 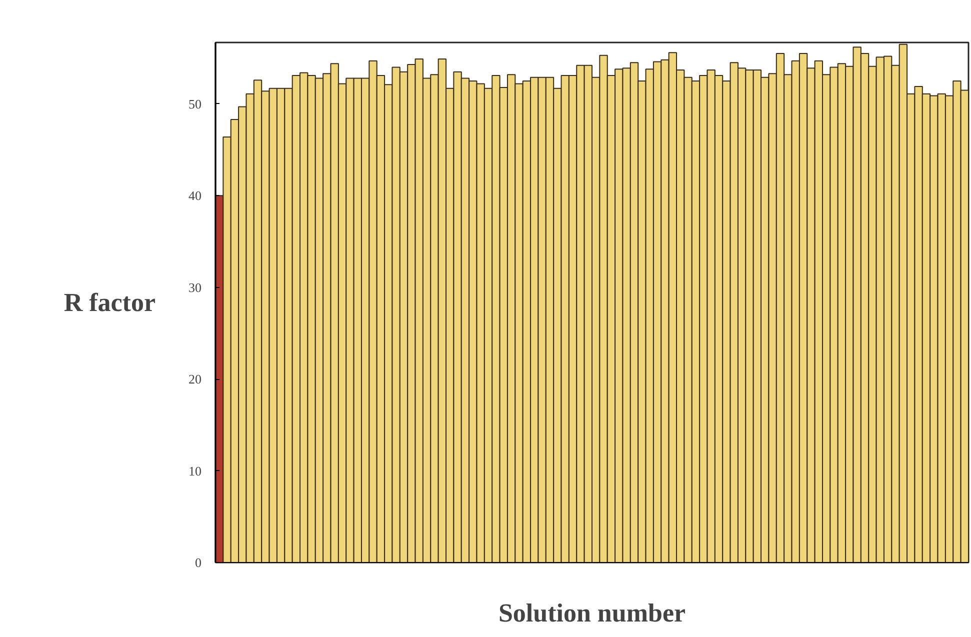 What do you see at coordinates (195, 287) in the screenshot?
I see `y-tick-label: 30` at bounding box center [195, 287].